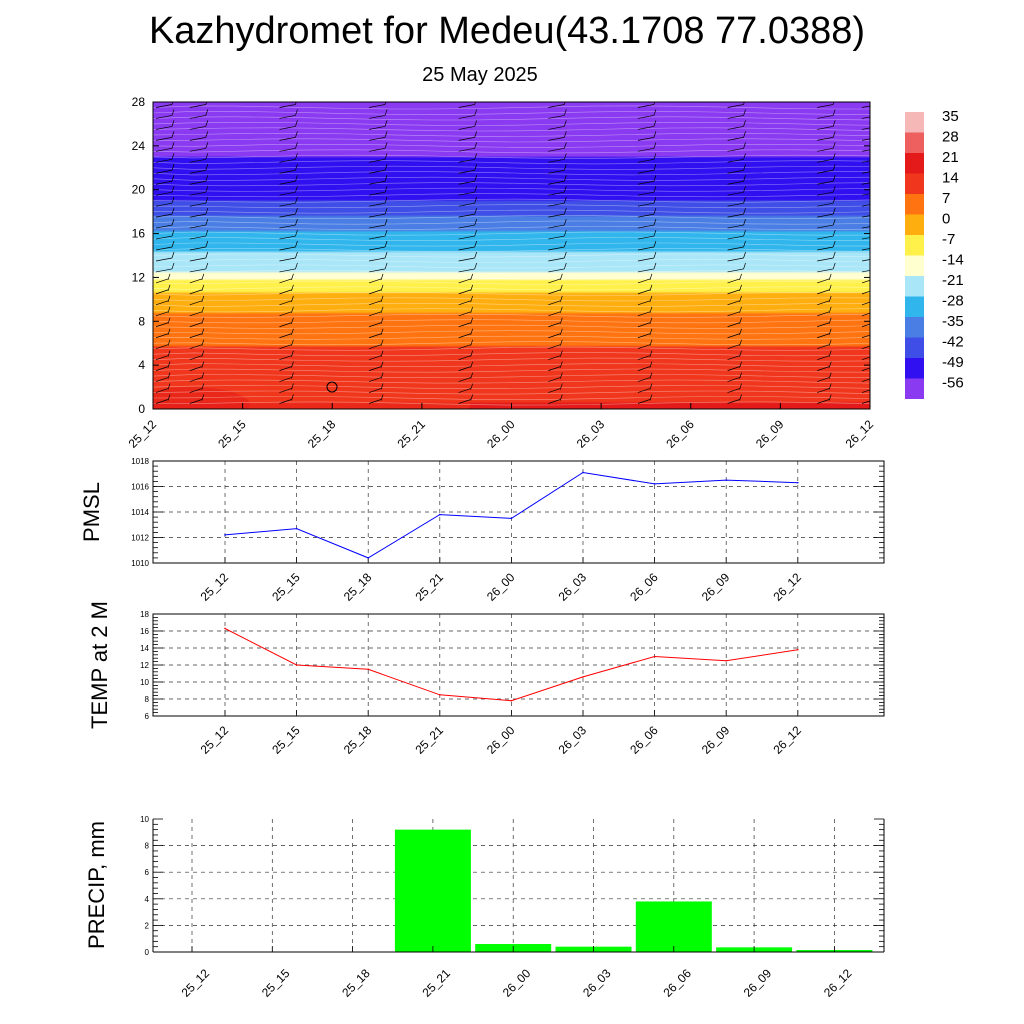  I want to click on xtick-label: 26_00, so click(501, 587).